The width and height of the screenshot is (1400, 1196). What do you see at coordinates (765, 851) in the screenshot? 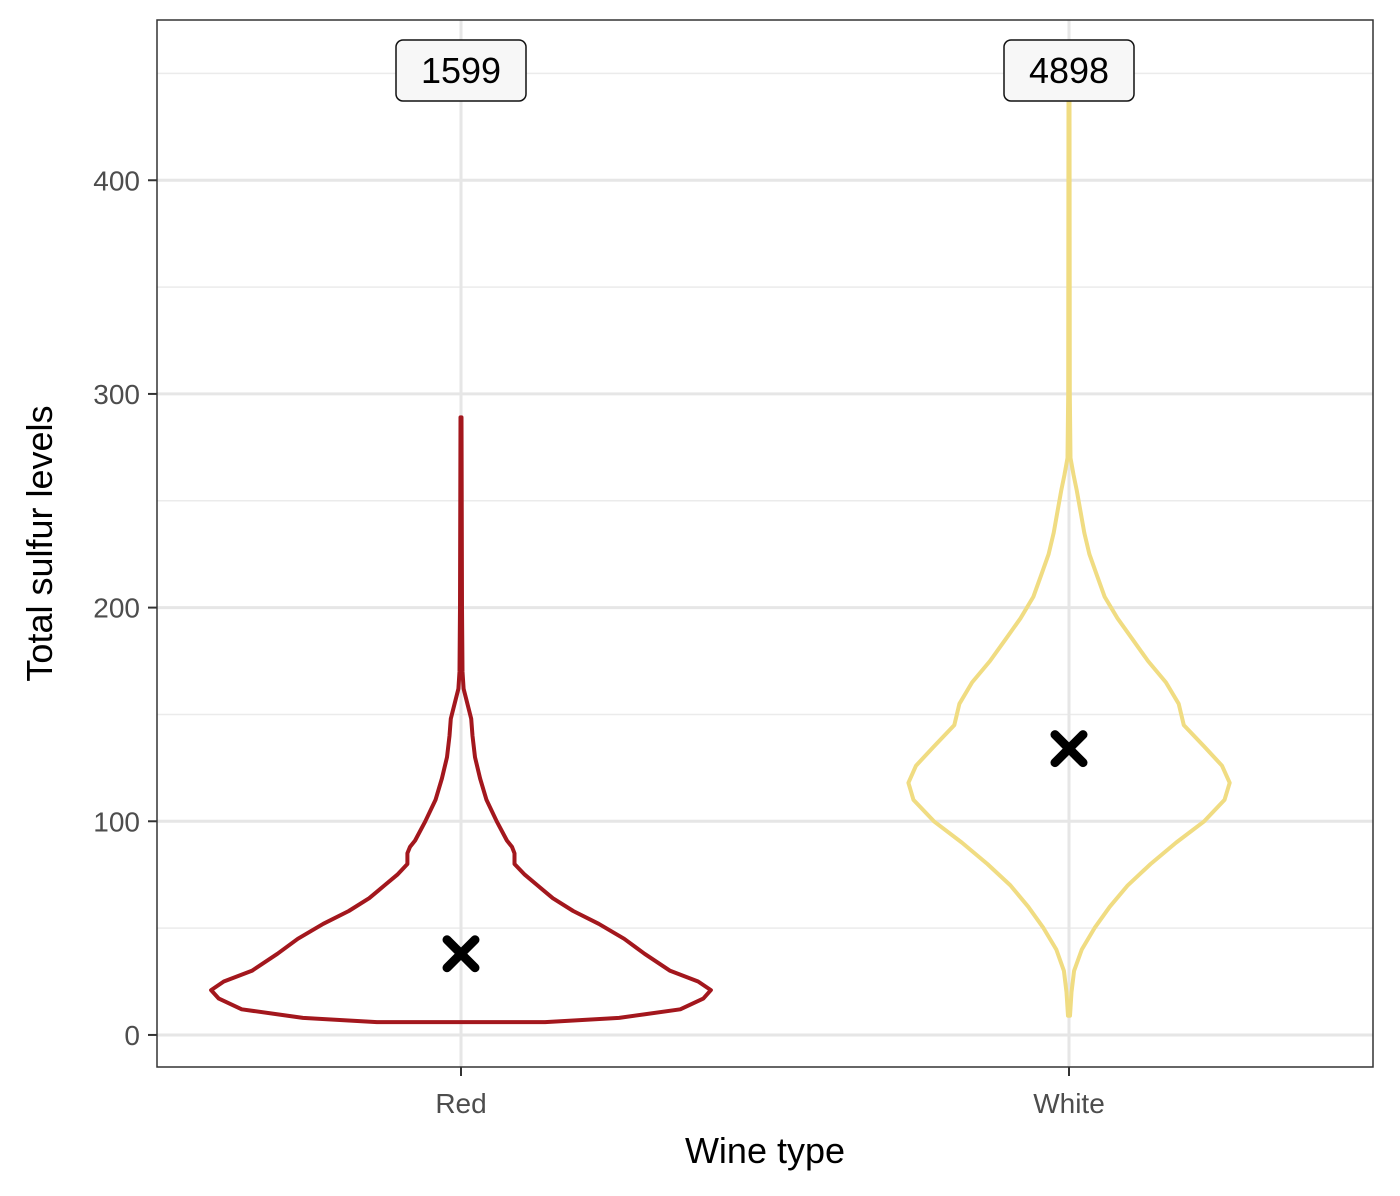
I see `mean-markers` at bounding box center [765, 851].